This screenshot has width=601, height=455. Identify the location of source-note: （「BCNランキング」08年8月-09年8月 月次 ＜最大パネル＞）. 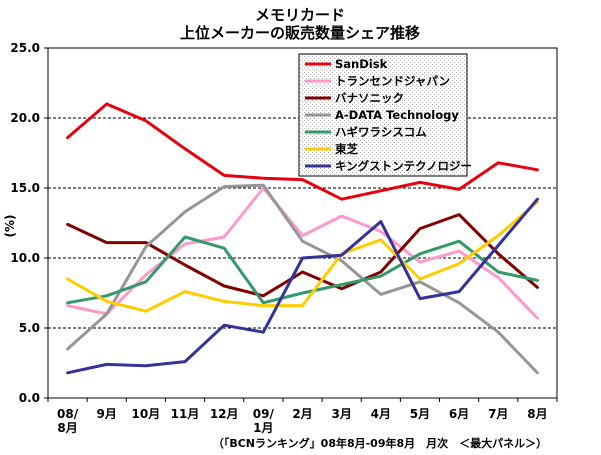
(380, 443).